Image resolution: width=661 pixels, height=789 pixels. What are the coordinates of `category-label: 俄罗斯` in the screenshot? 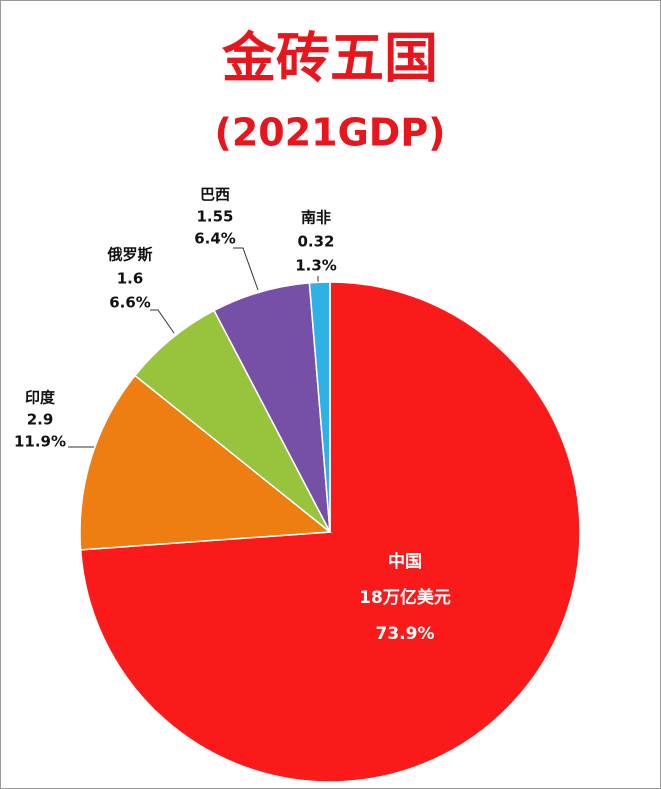 It's located at (129, 255).